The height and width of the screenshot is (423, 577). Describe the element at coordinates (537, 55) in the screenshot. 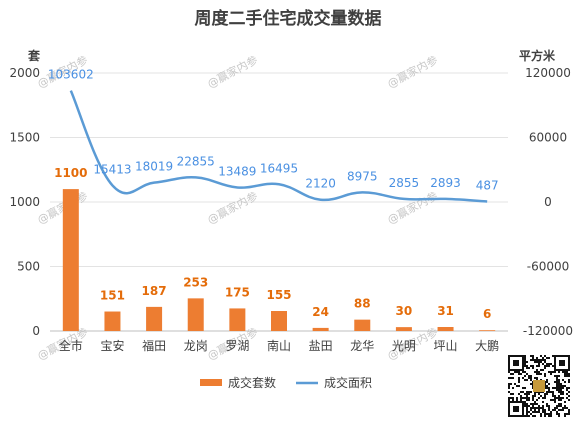

I see `right-axis-unit: 平方米` at that location.